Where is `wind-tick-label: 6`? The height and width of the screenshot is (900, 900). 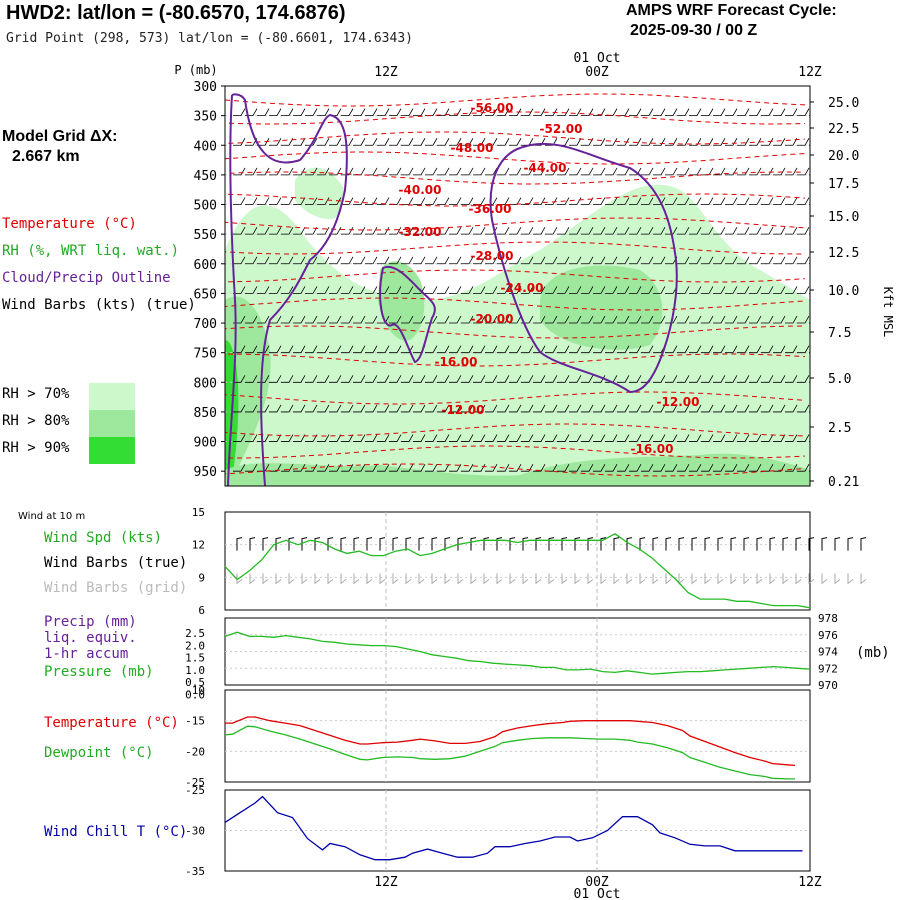 wind-tick-label: 6 is located at coordinates (201, 610).